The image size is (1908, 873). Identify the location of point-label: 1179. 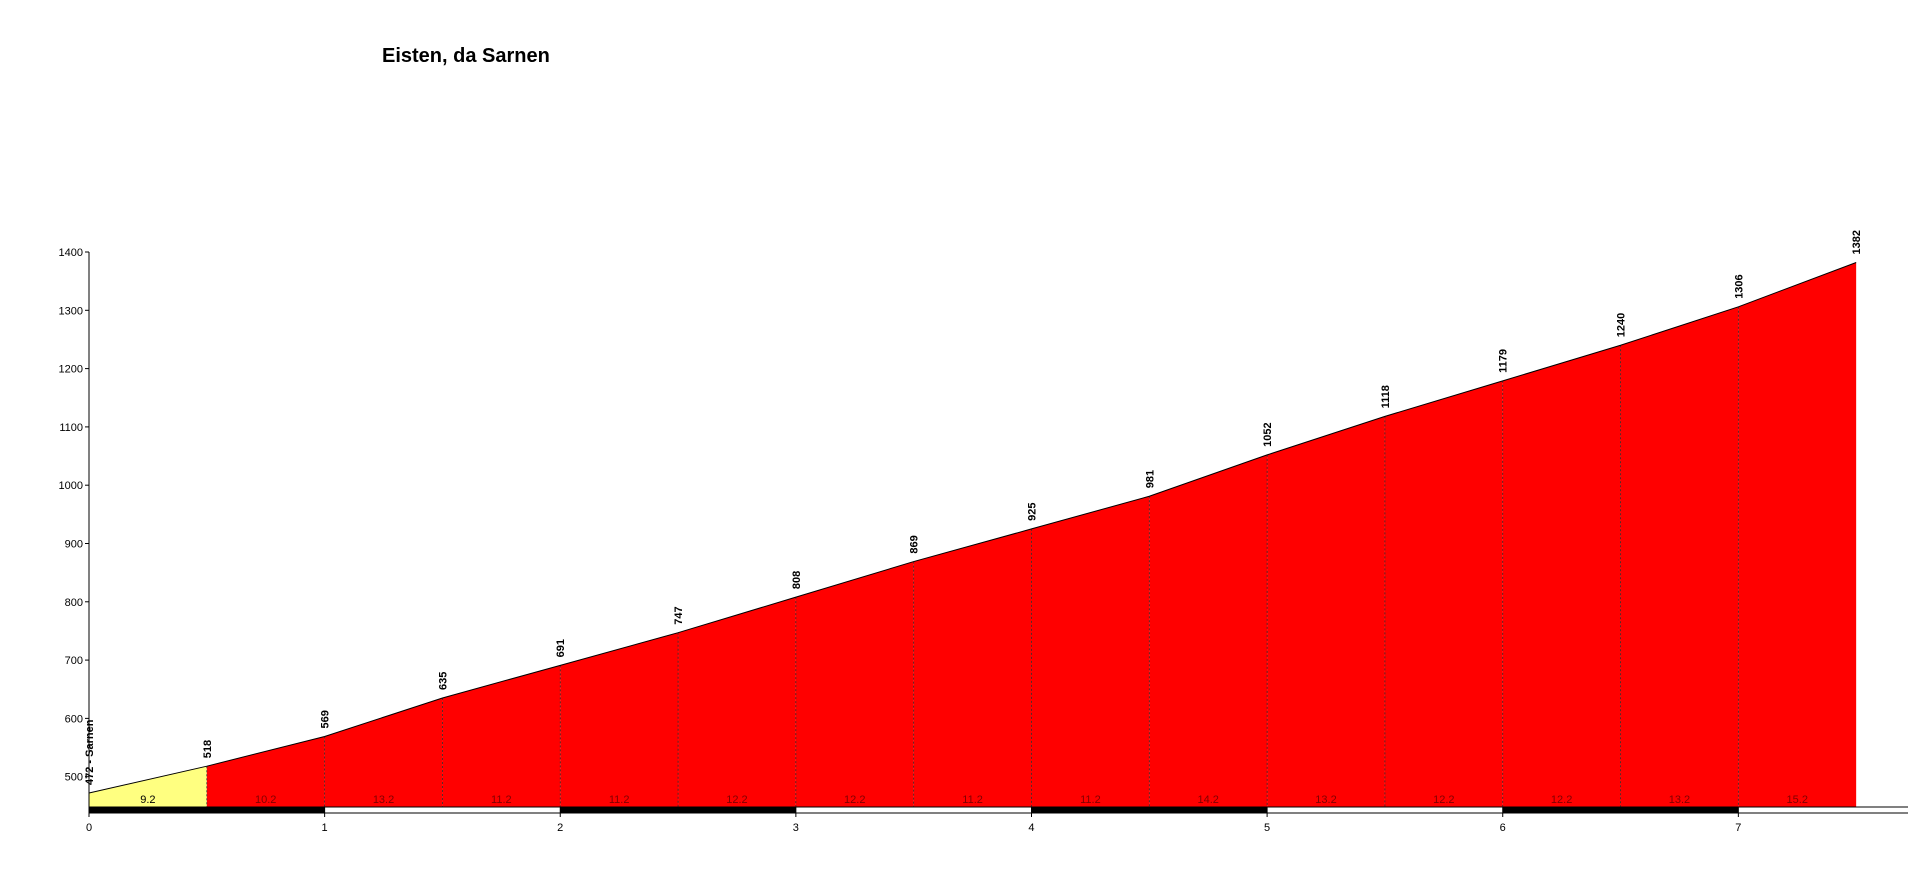
(1504, 361).